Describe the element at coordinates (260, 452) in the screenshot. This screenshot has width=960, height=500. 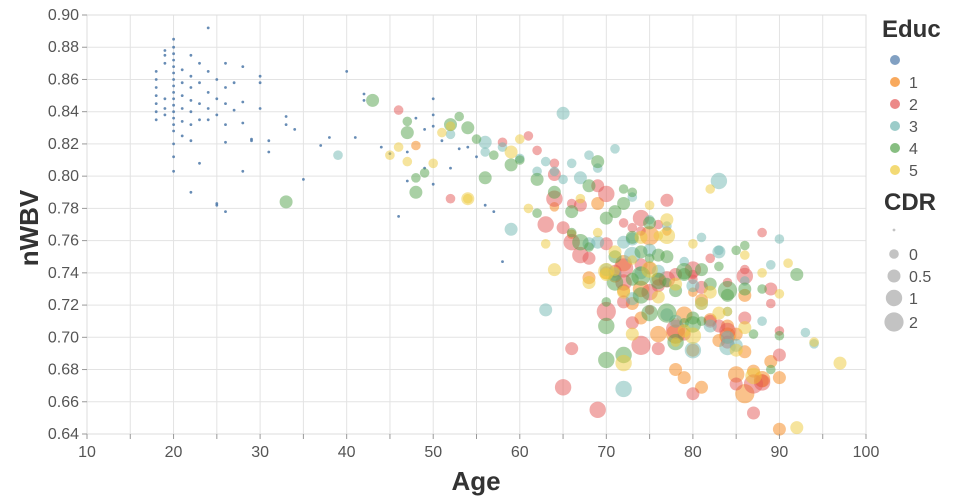
I see `x-tick-label: 30` at that location.